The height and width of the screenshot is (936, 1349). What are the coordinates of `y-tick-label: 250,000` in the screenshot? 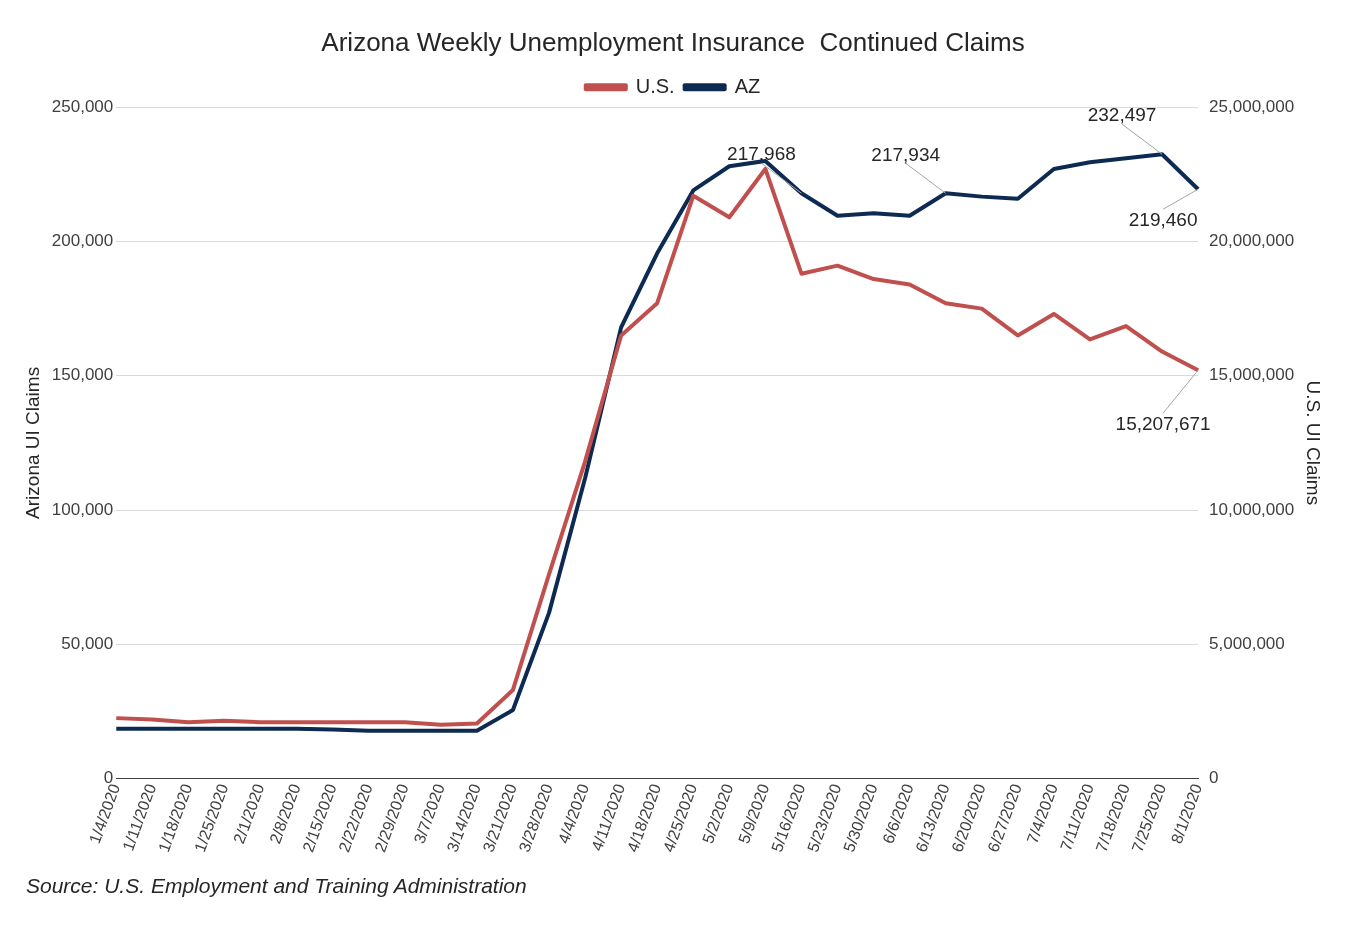 It's located at (82, 106).